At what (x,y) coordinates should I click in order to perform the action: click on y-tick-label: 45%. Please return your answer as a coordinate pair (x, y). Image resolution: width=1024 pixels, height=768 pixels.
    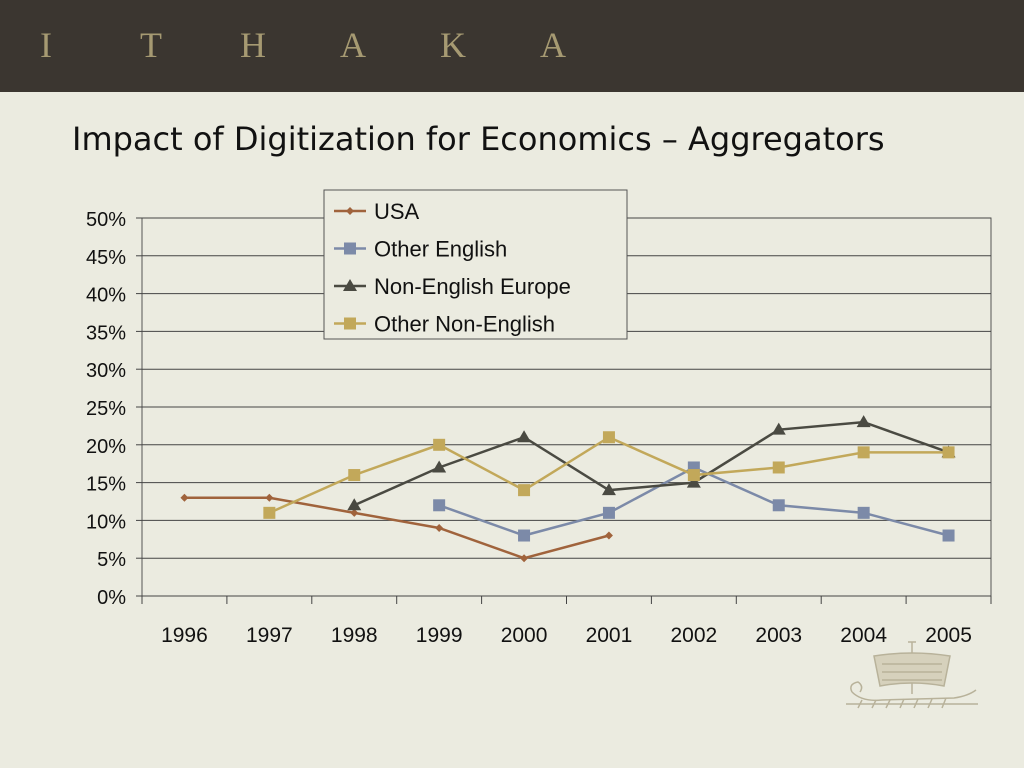
    Looking at the image, I should click on (106, 258).